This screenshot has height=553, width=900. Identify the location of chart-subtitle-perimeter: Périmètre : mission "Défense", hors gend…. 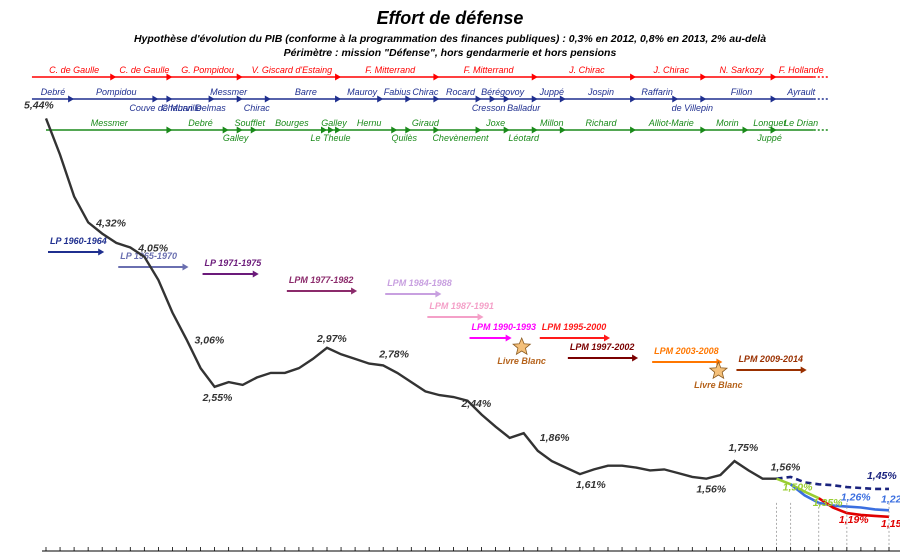
(450, 53).